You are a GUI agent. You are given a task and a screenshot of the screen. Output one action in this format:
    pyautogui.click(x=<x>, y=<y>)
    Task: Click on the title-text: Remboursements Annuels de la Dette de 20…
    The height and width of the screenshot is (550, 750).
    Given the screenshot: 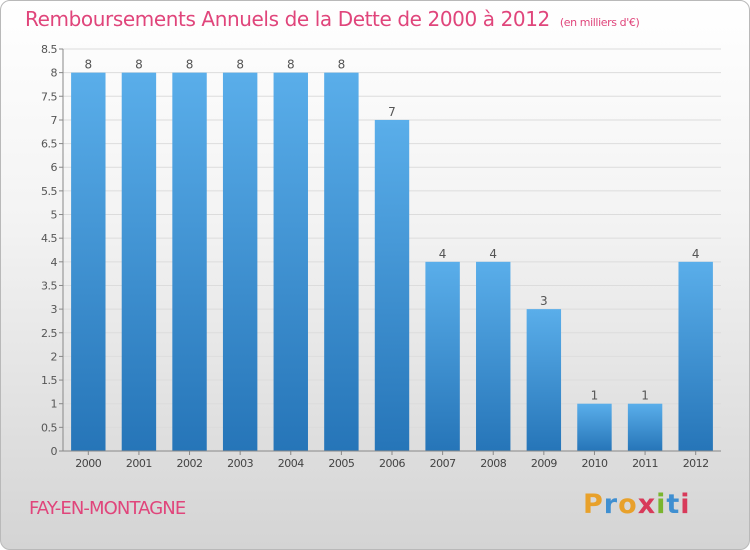 What is the action you would take?
    pyautogui.click(x=287, y=19)
    